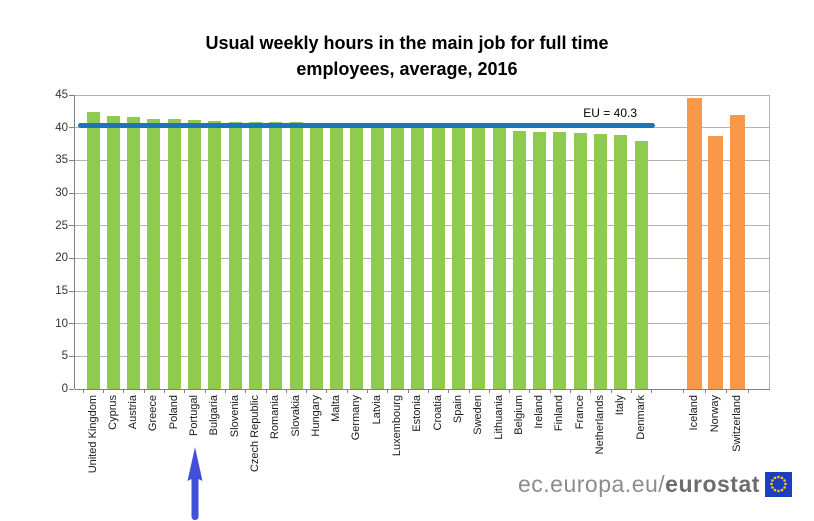 The image size is (814, 521). I want to click on x-label-text: Poland, so click(173, 412).